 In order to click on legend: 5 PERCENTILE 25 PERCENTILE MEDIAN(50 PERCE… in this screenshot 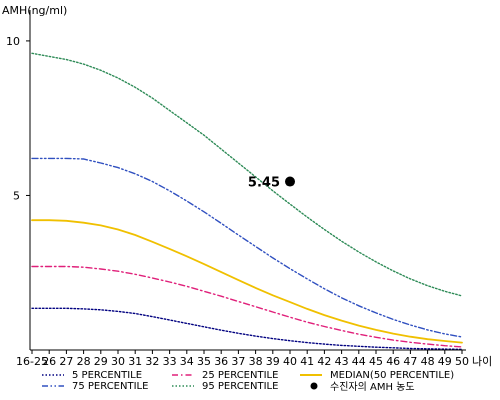, I will do `click(248, 381)`.